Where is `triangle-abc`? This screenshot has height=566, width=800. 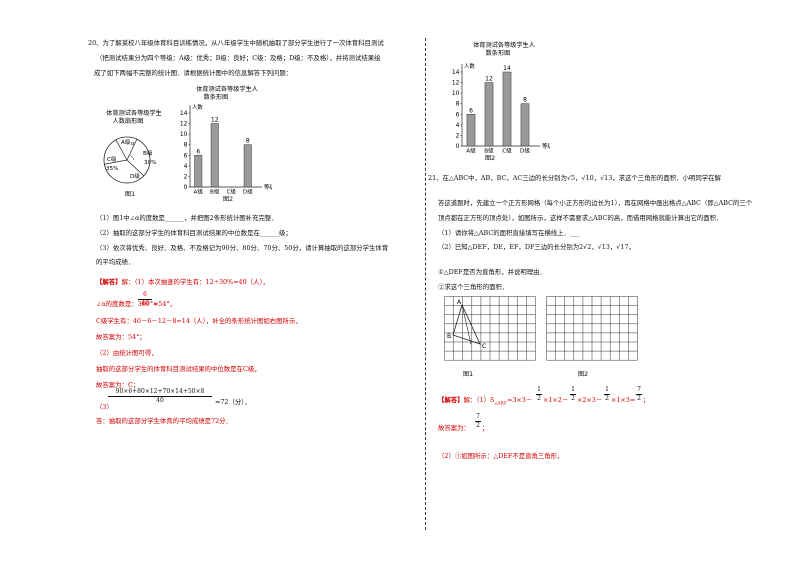
triangle-abc is located at coordinates (466, 324).